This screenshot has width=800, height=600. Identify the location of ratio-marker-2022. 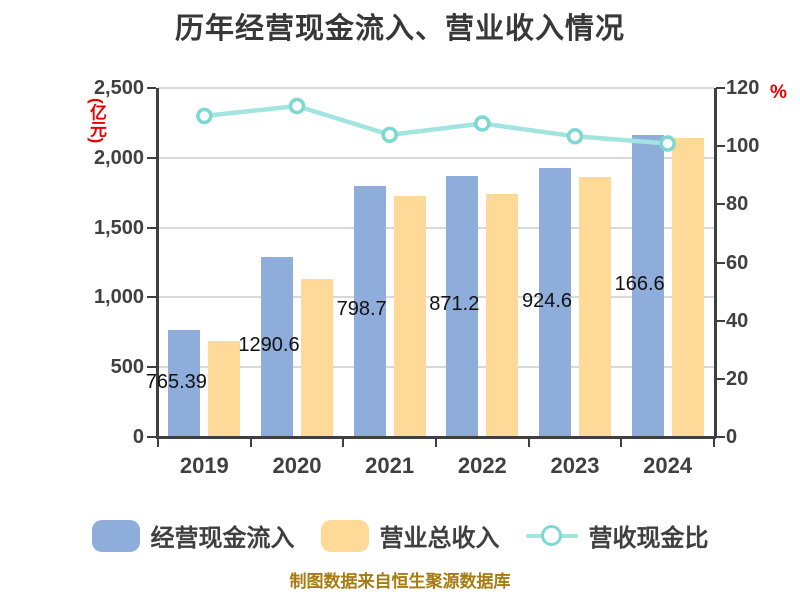
(482, 123).